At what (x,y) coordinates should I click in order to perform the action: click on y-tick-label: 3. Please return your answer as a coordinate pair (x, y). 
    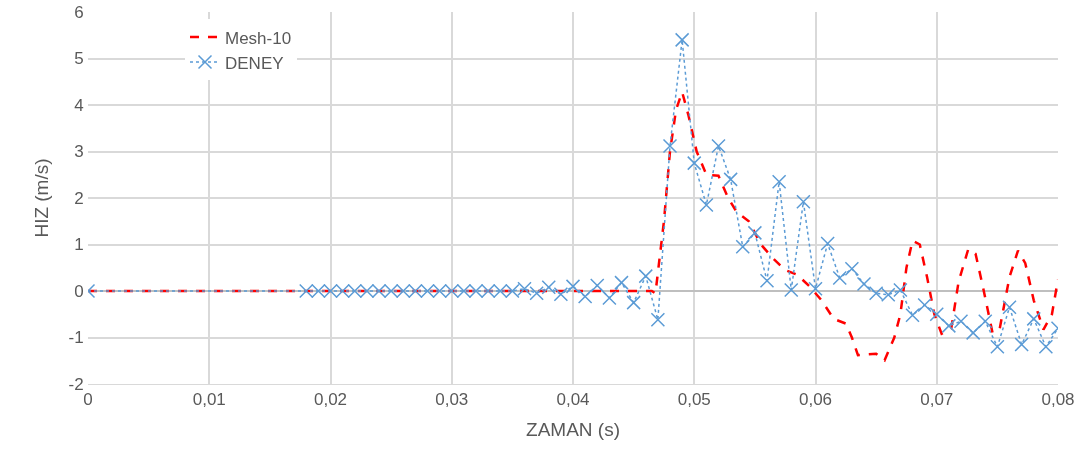
    Looking at the image, I should click on (79, 152).